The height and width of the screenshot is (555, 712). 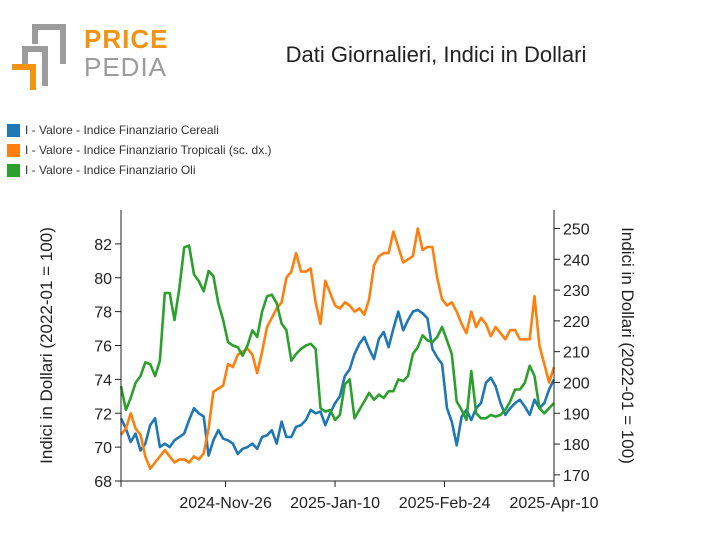 I want to click on legend-label-oli: I - Valore - Indice Finanziario Oli, so click(x=110, y=170).